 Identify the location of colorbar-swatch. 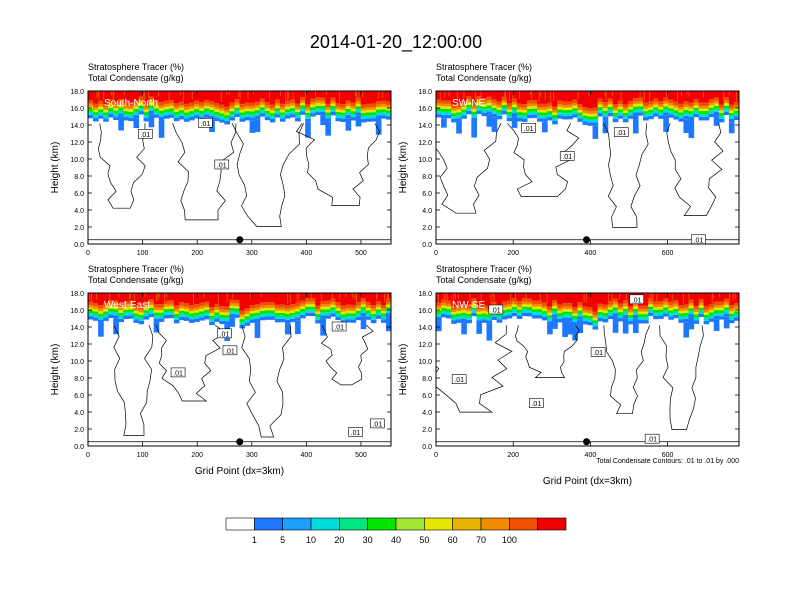
(325, 524).